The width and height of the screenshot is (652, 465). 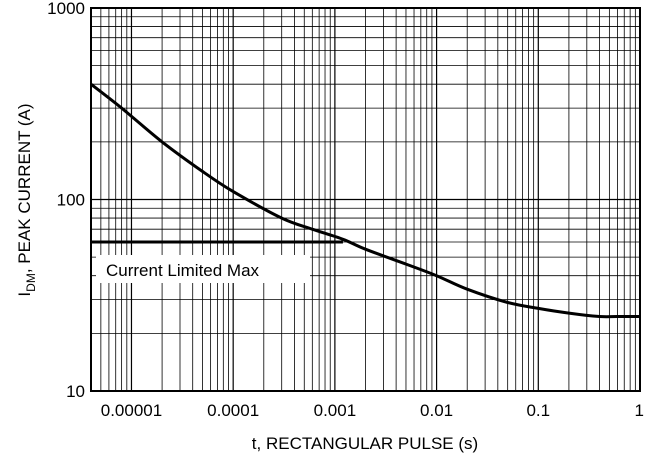 I want to click on x-tick-label: 0.0001, so click(x=233, y=410).